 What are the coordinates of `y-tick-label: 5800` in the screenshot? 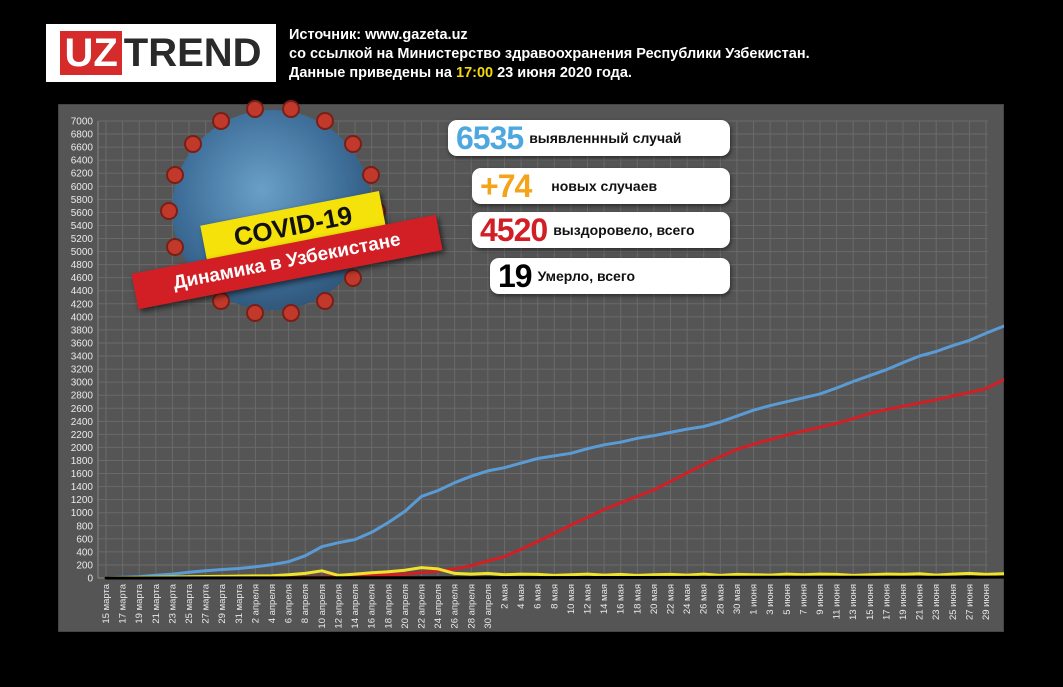 It's located at (82, 200).